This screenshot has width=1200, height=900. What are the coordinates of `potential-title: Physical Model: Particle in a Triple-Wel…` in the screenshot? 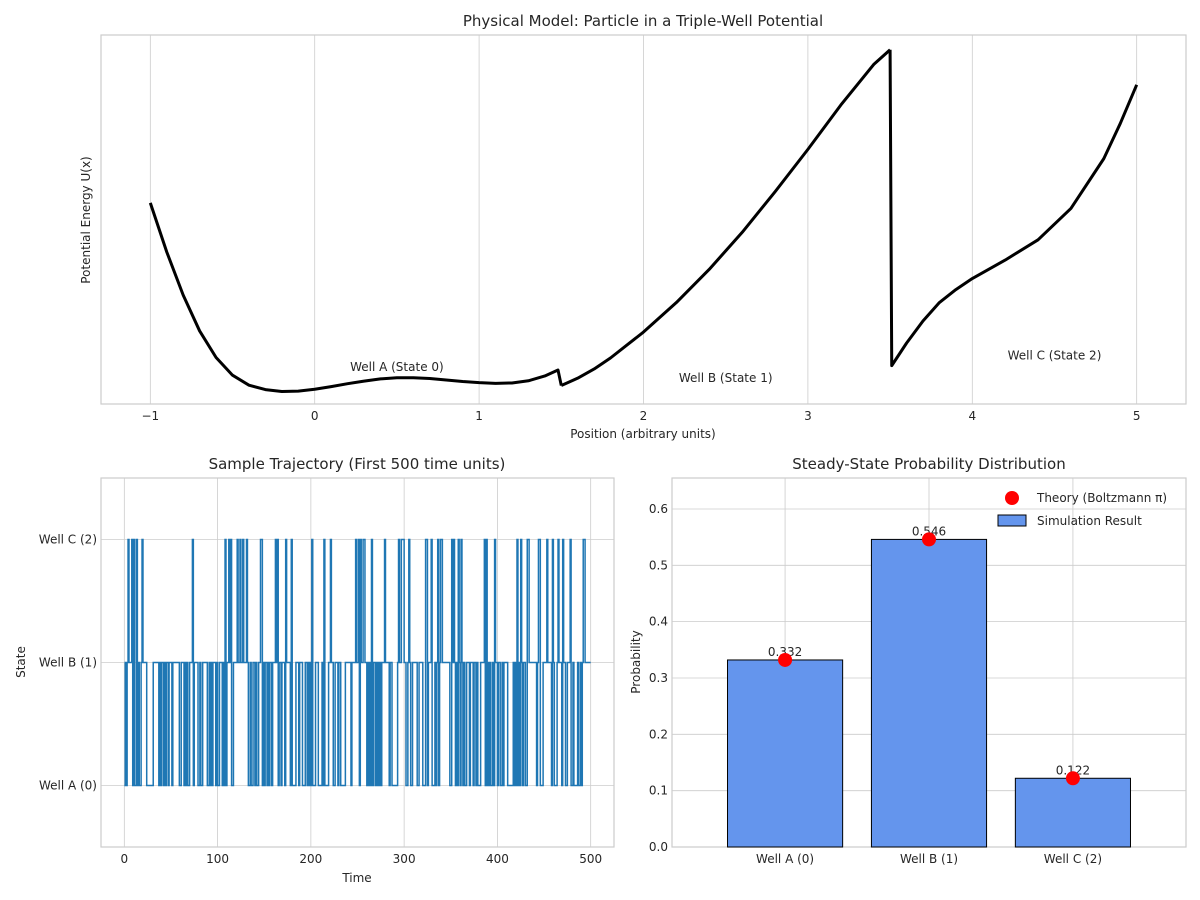 It's located at (643, 21).